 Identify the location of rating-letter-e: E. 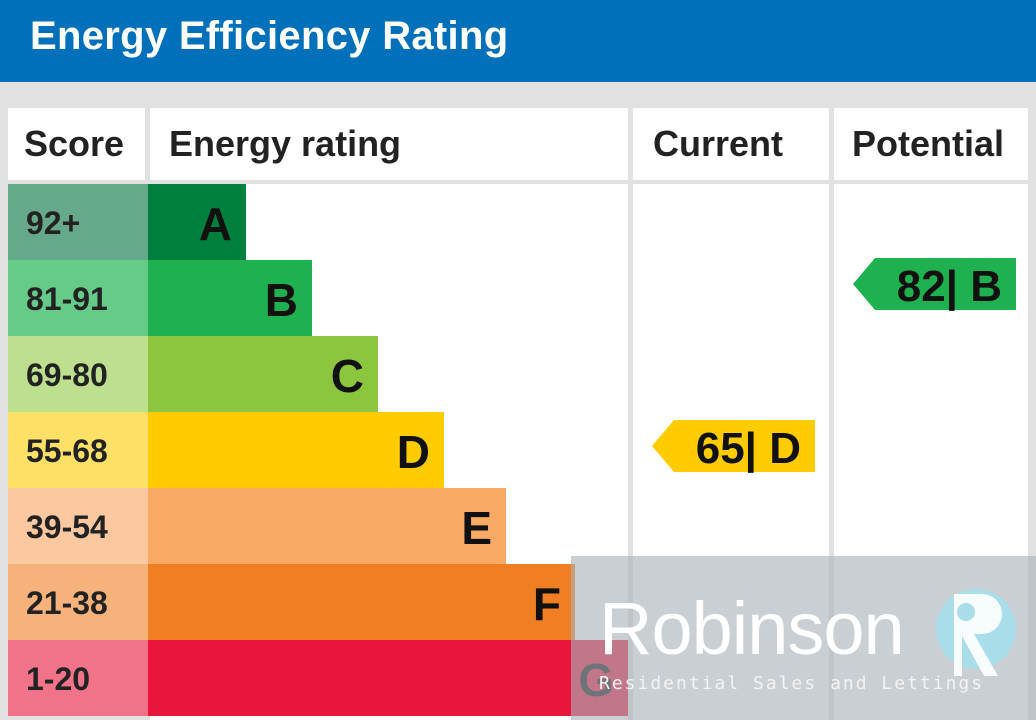
(476, 528).